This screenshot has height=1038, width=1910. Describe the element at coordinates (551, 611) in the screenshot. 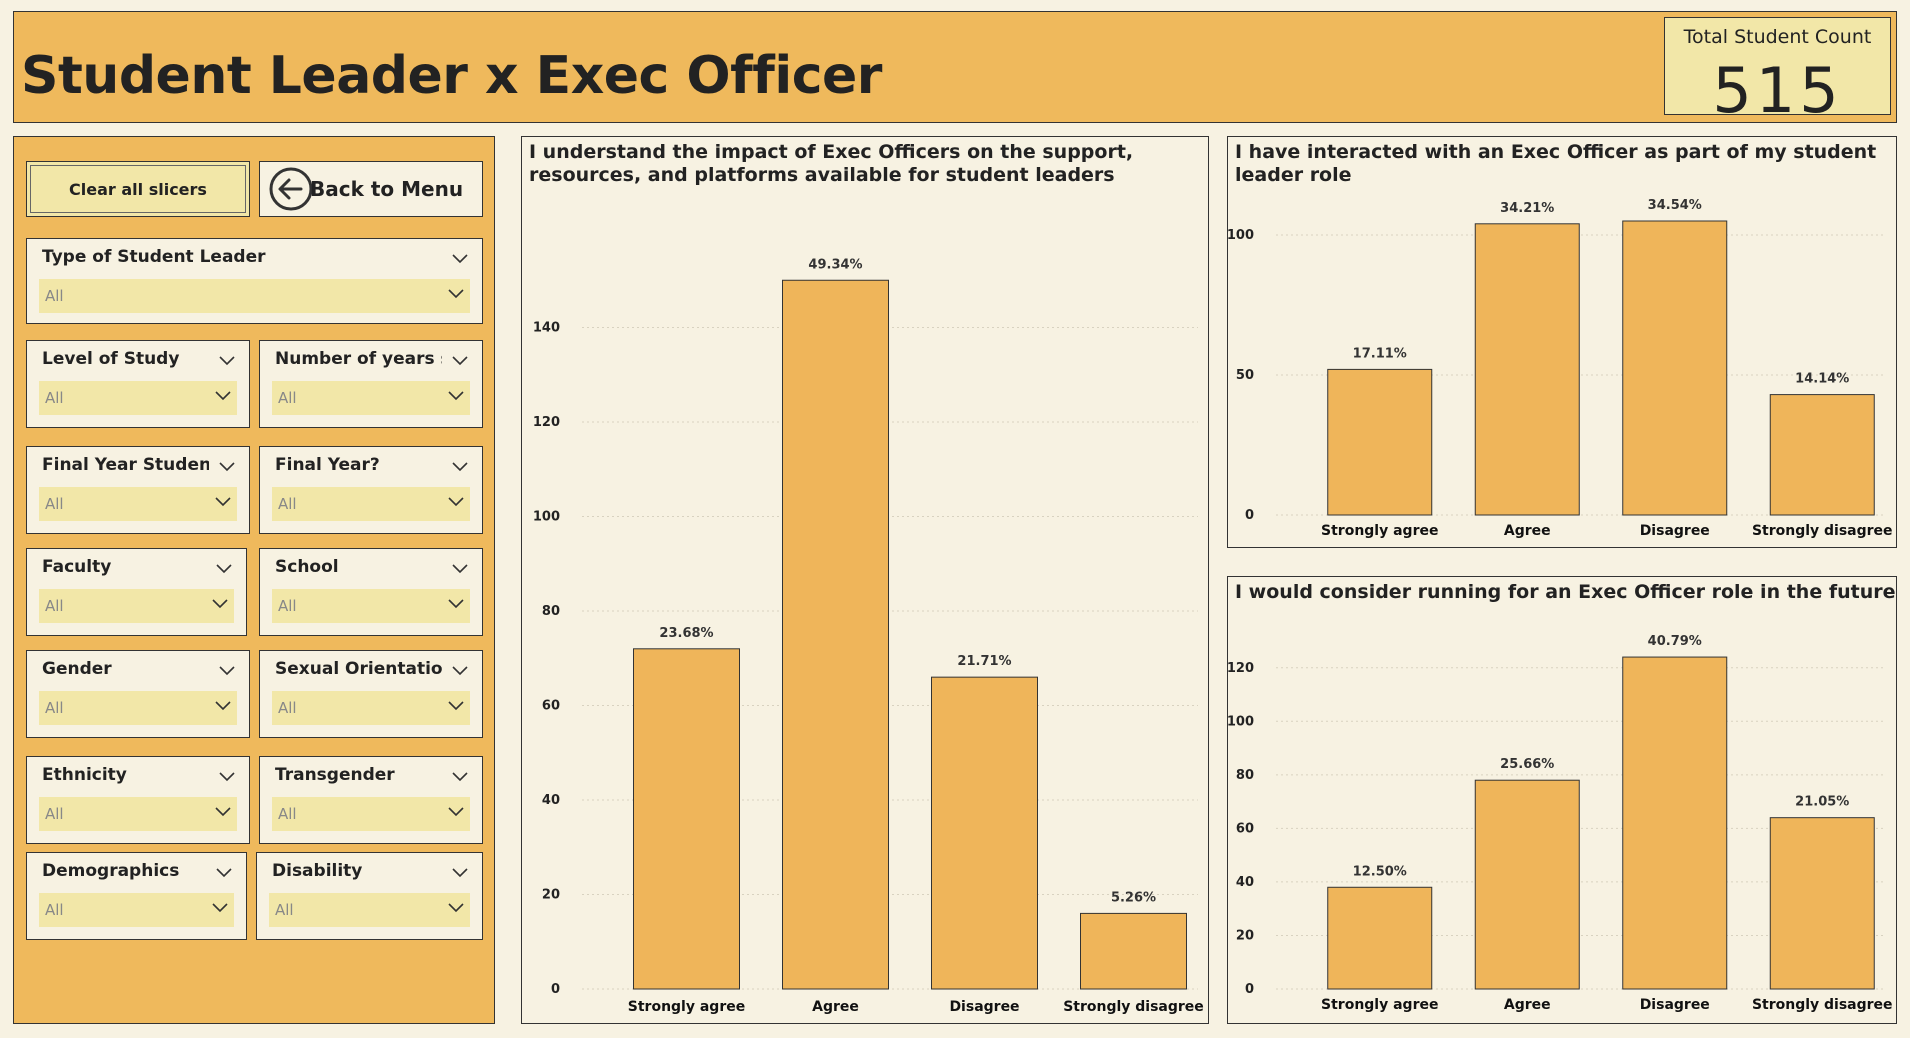

I see `y-tick-label: 80` at that location.